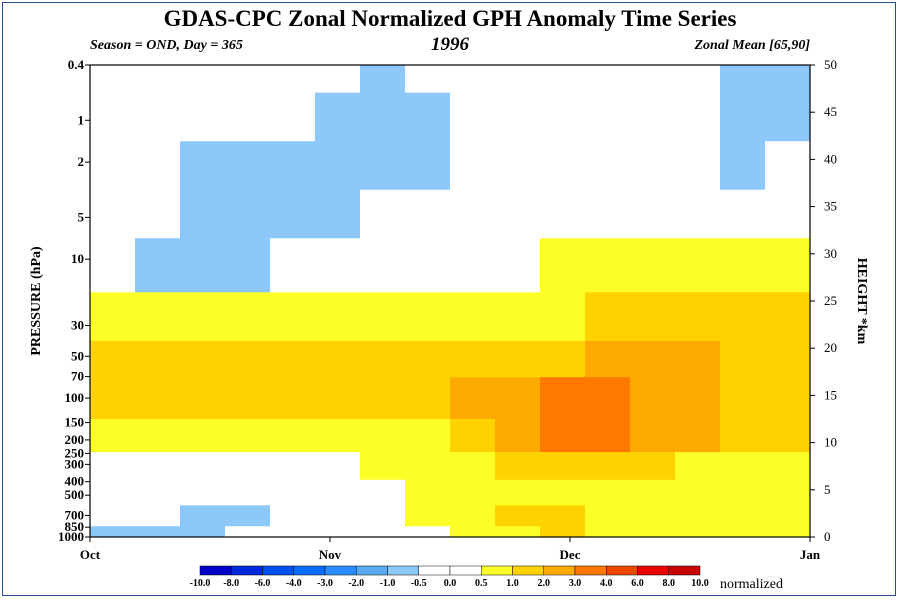 This screenshot has height=600, width=900. I want to click on colorbar-label: 0.0, so click(450, 583).